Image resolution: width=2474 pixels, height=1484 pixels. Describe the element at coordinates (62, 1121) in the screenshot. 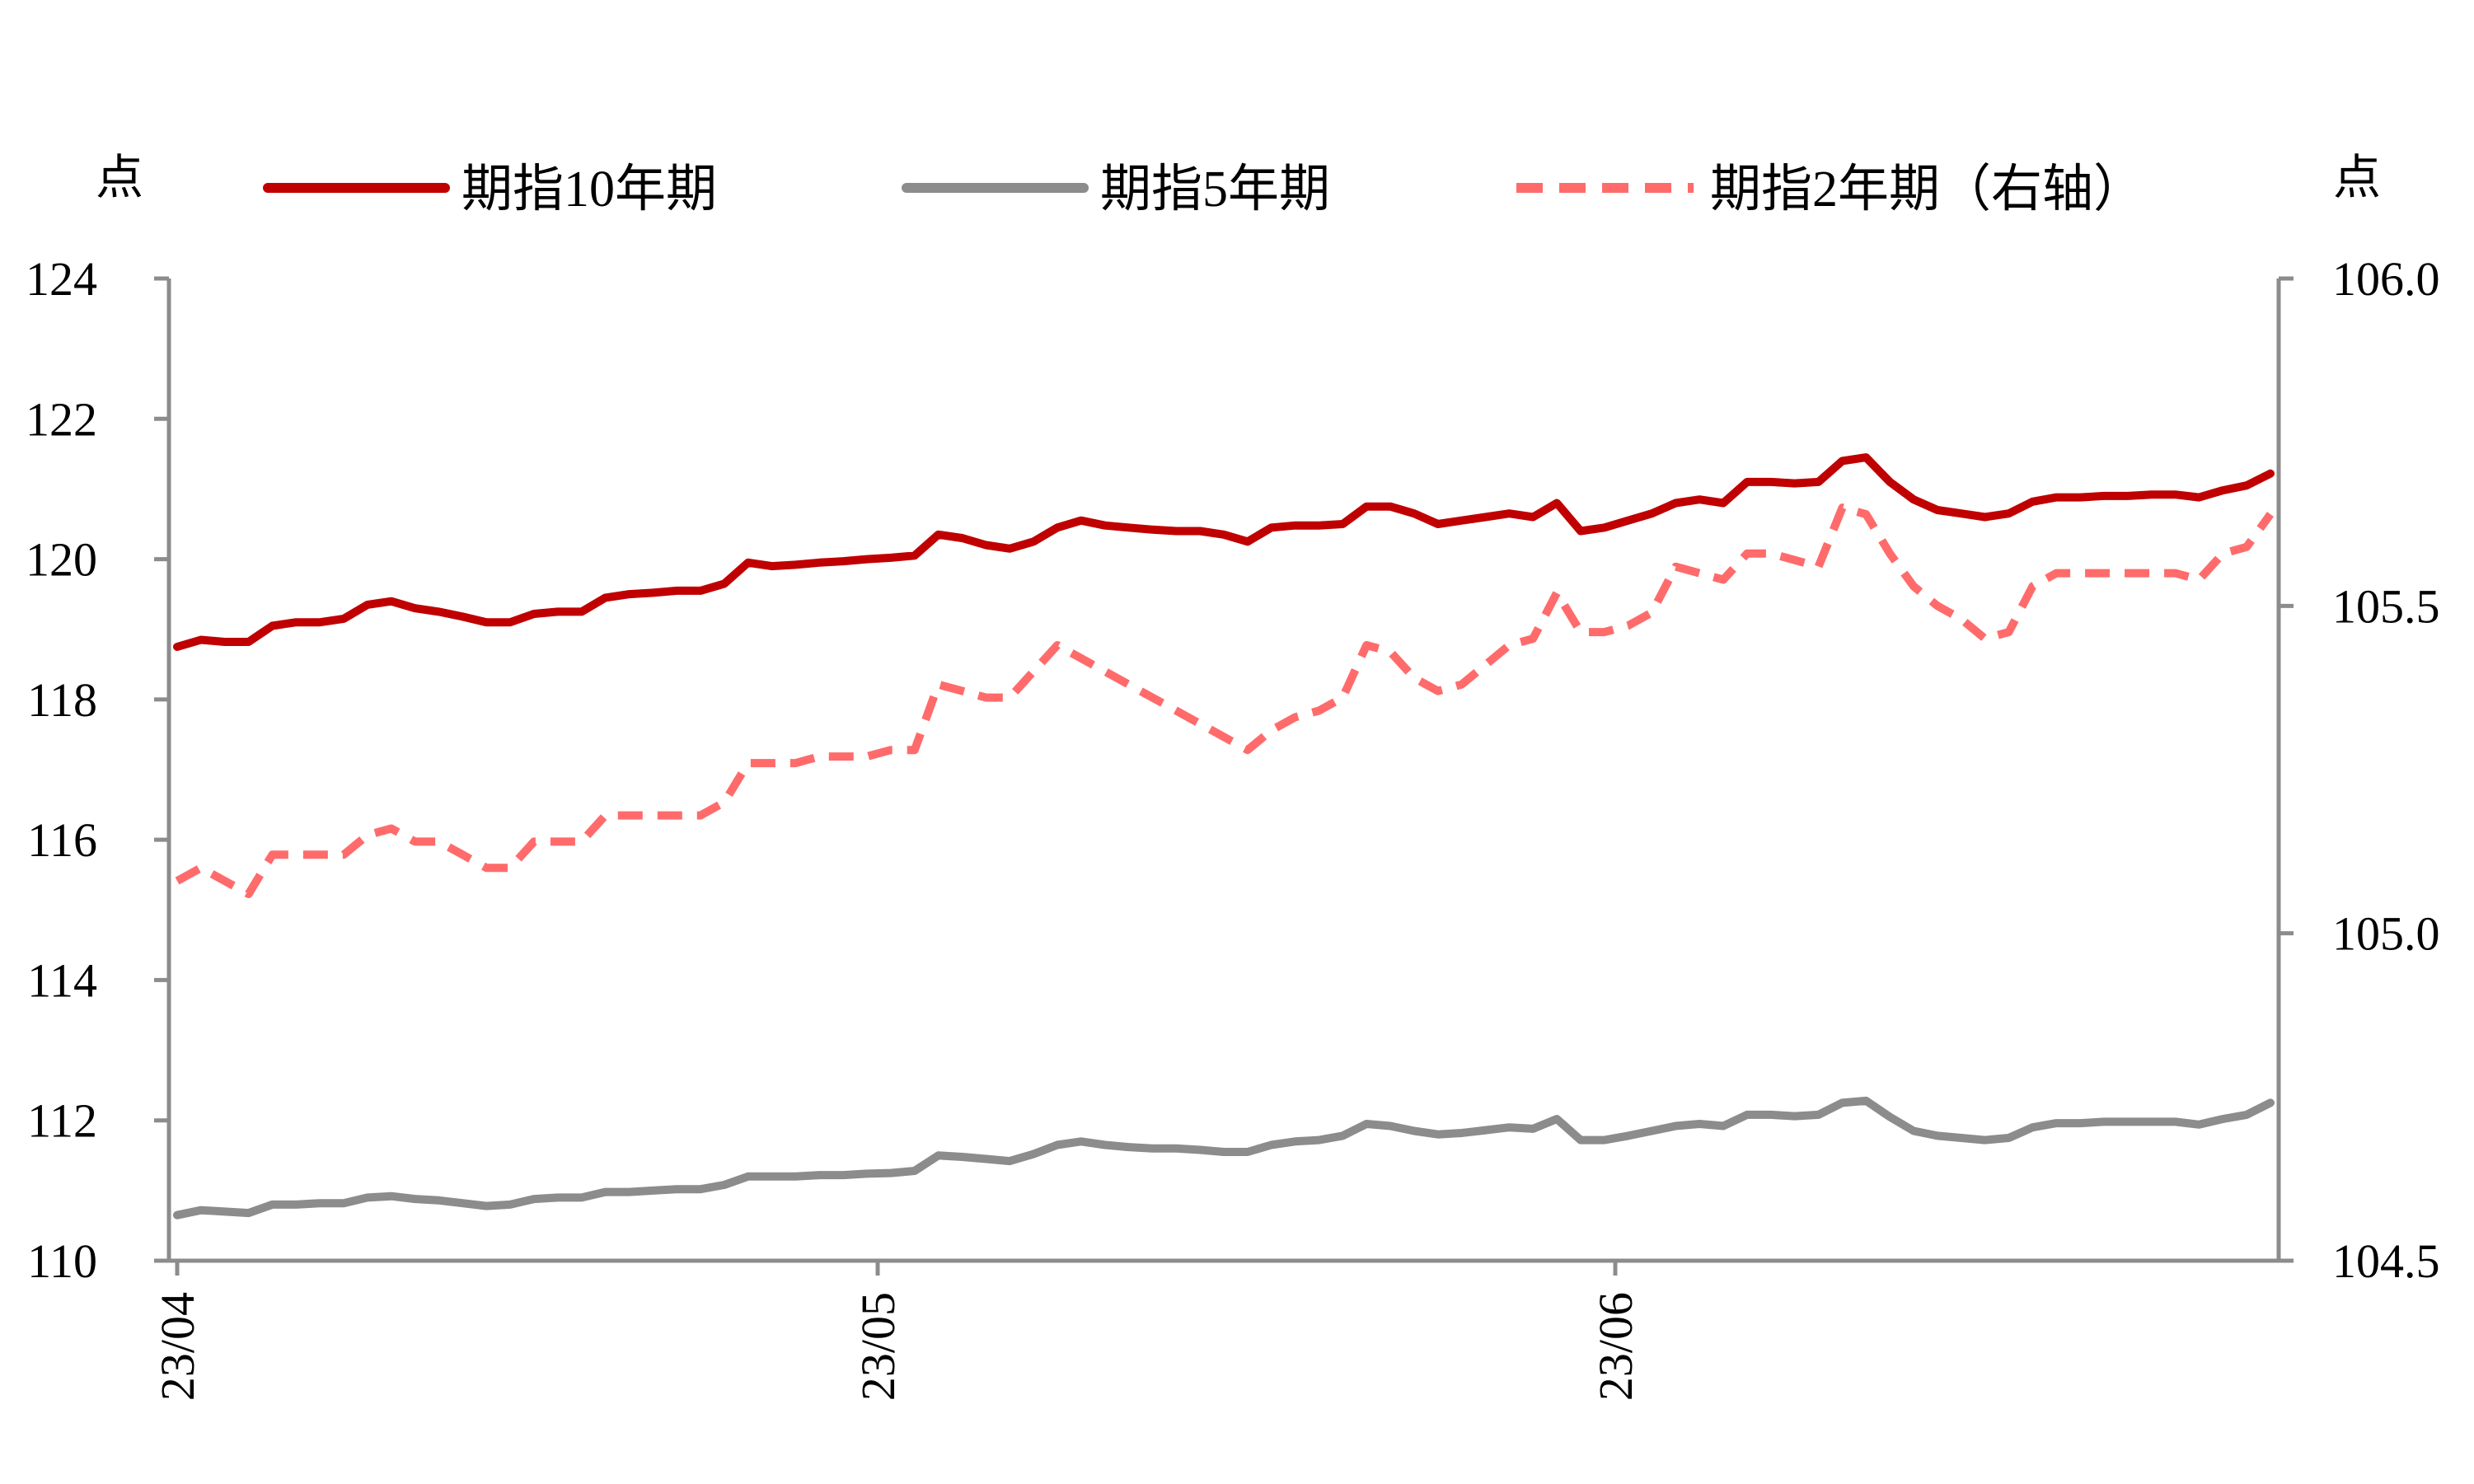

I see `left-tick-label-1: 112` at that location.